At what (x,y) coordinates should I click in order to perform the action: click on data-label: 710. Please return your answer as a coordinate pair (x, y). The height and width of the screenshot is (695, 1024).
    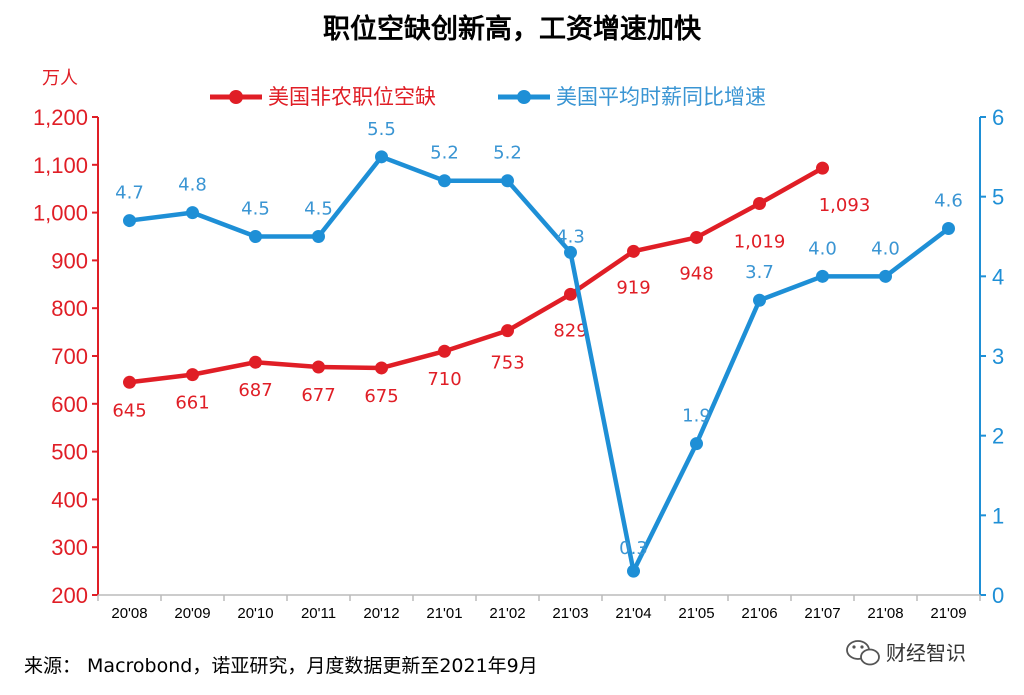
    Looking at the image, I should click on (444, 379).